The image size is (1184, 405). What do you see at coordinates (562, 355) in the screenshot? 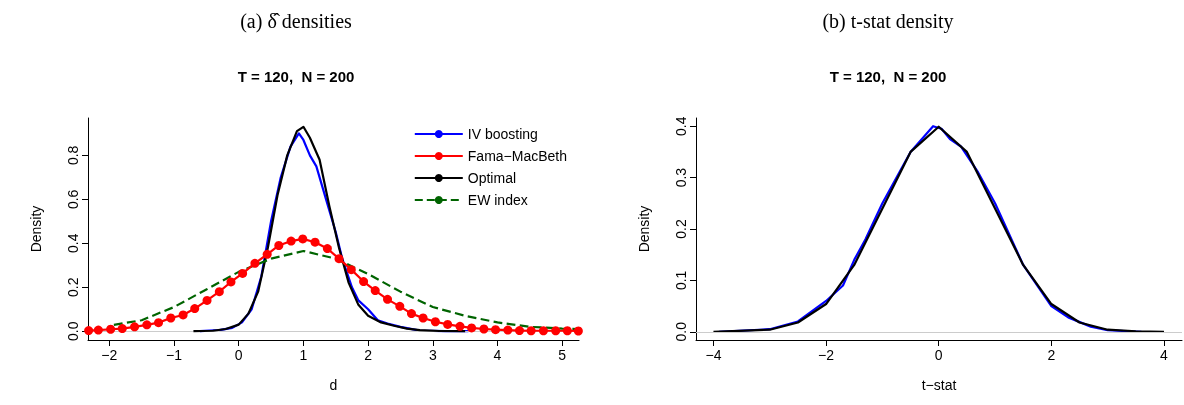
I see `x-tick-label: 5` at bounding box center [562, 355].